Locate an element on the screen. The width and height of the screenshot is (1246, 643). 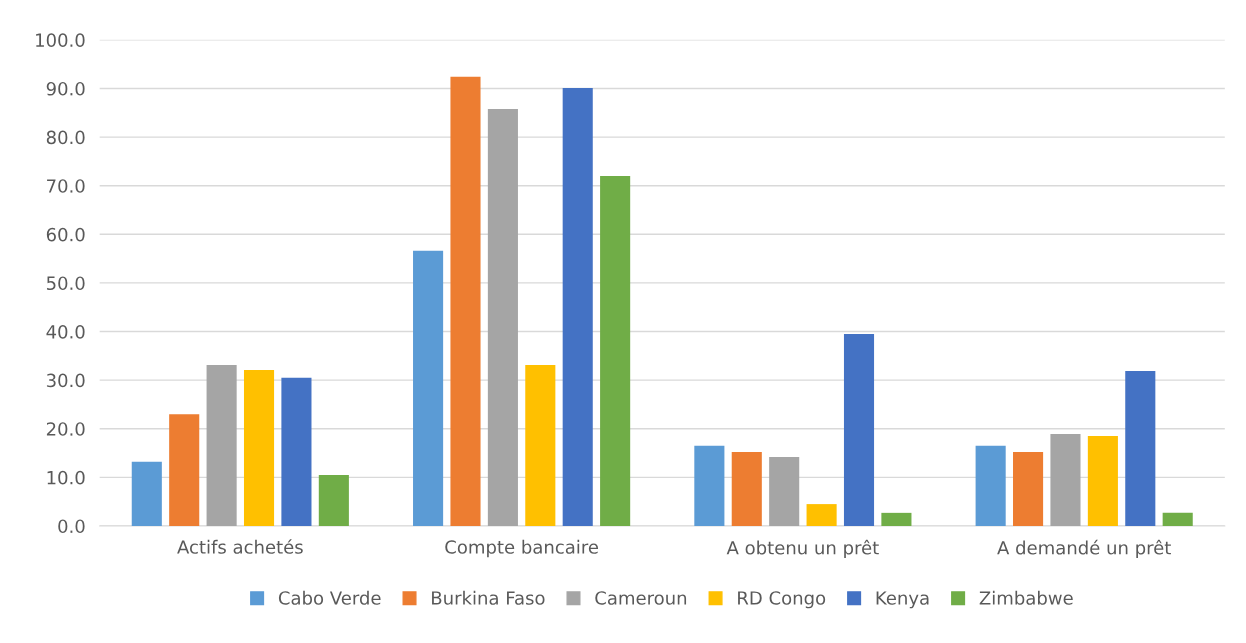
legend-label: Burkina Faso is located at coordinates (488, 597).